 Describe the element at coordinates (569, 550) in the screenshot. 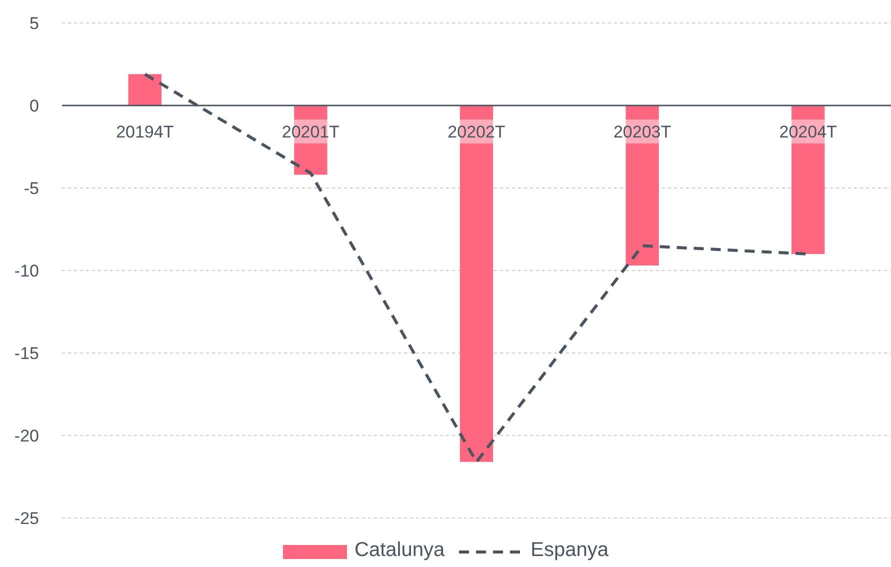

I see `legend-label: Espanya` at that location.